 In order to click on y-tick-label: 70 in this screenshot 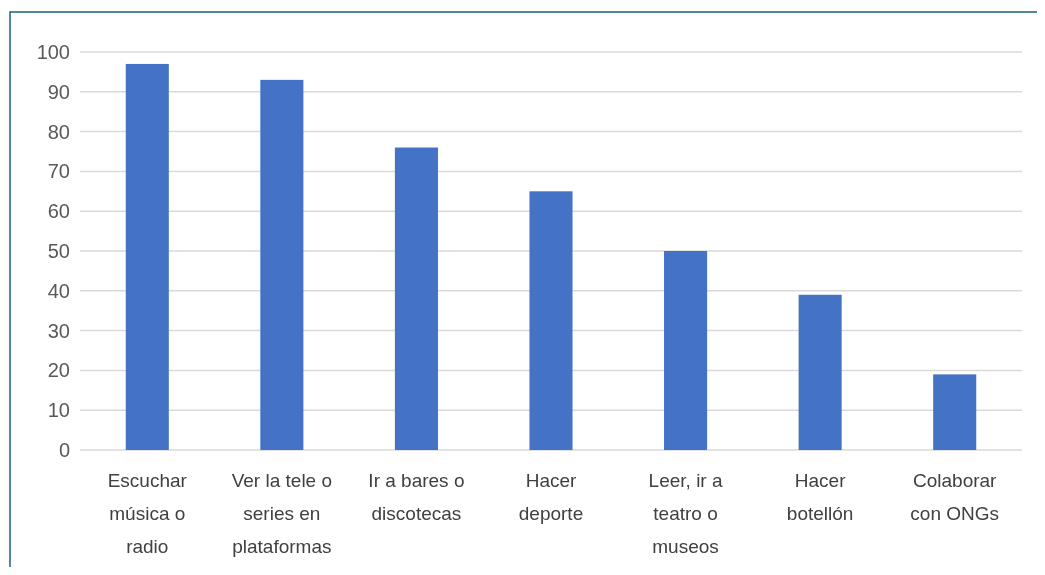, I will do `click(58, 171)`.